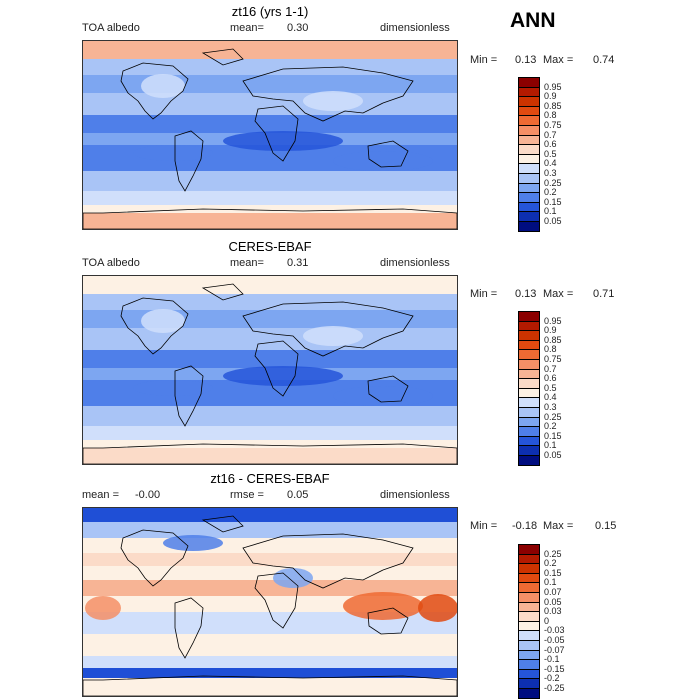 The width and height of the screenshot is (700, 700). I want to click on season-label: ANN, so click(533, 20).